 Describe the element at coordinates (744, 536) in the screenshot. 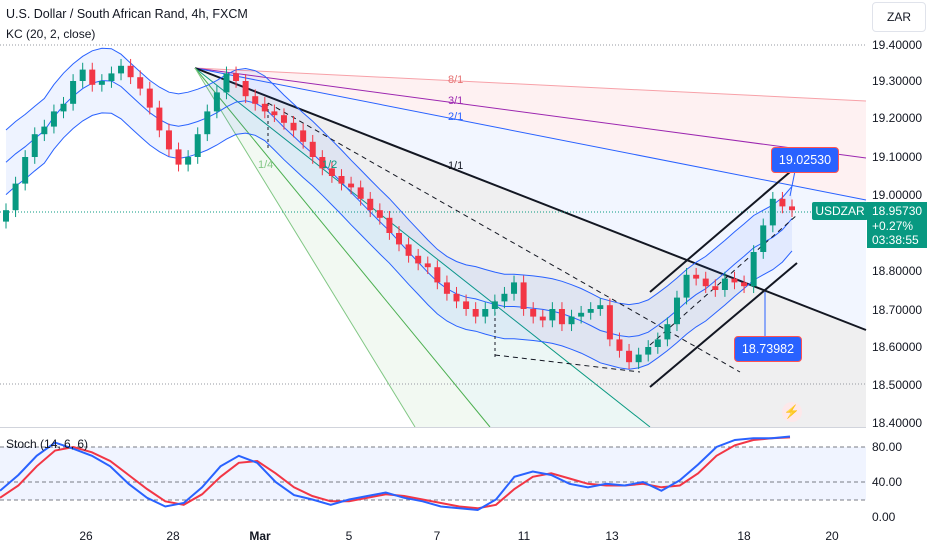

I see `time-tick-label: 18` at that location.